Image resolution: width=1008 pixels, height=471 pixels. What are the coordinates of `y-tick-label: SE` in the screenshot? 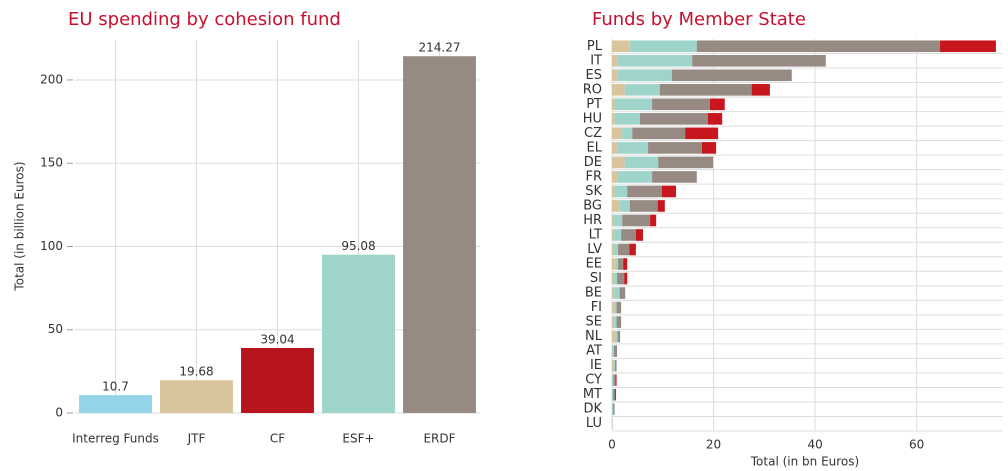 It's located at (594, 322).